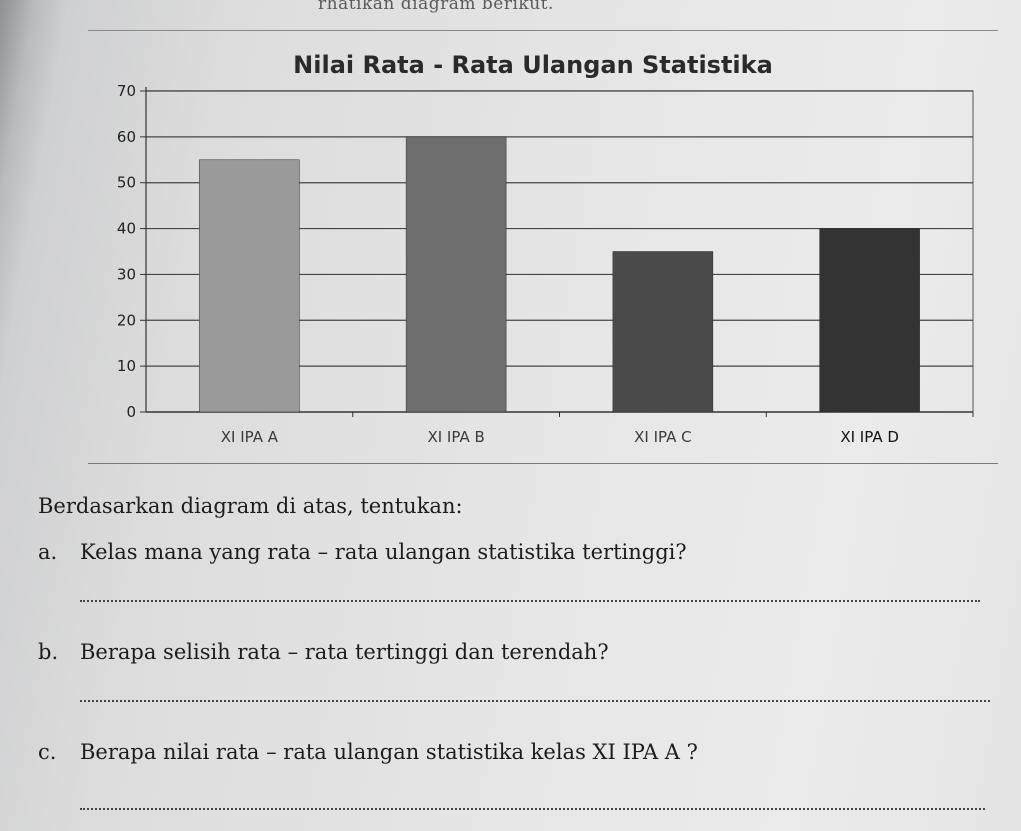  What do you see at coordinates (126, 91) in the screenshot?
I see `y-tick-label: 70` at bounding box center [126, 91].